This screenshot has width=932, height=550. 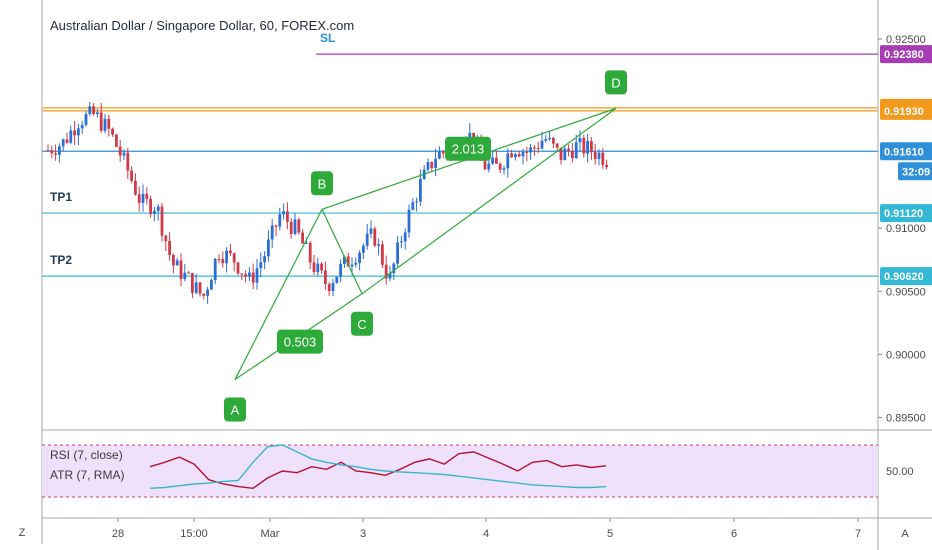 I want to click on y-tick-label: 0.91000, so click(x=906, y=229).